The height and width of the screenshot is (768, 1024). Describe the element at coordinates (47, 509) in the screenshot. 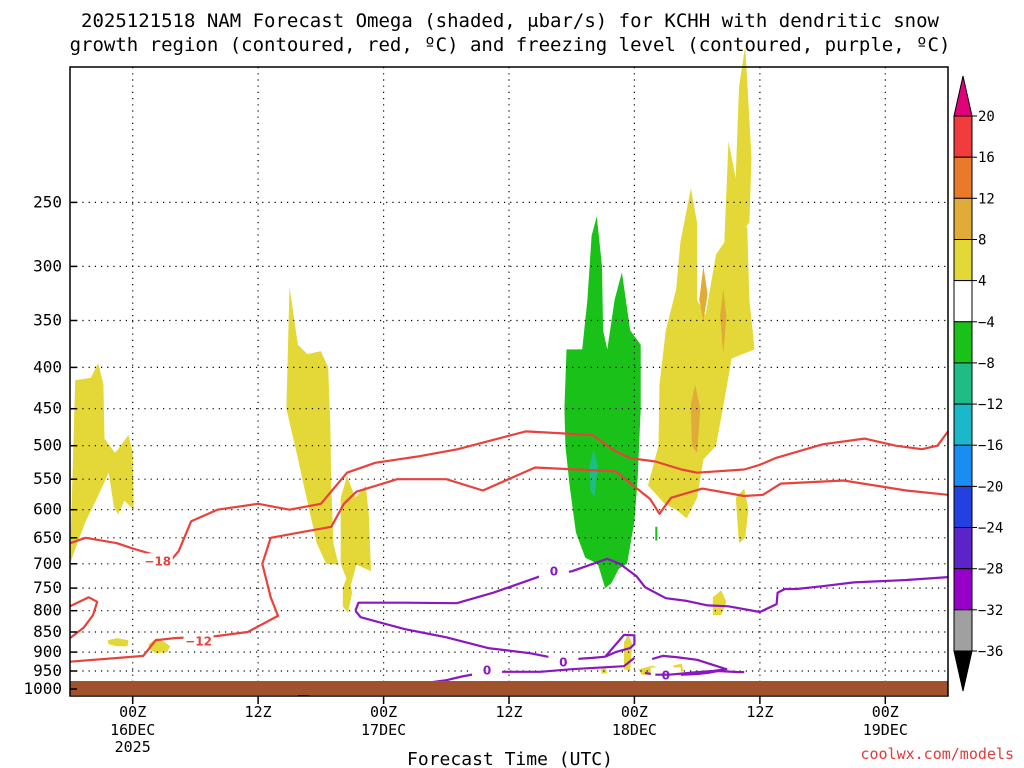

I see `y-tick-label: 600` at that location.